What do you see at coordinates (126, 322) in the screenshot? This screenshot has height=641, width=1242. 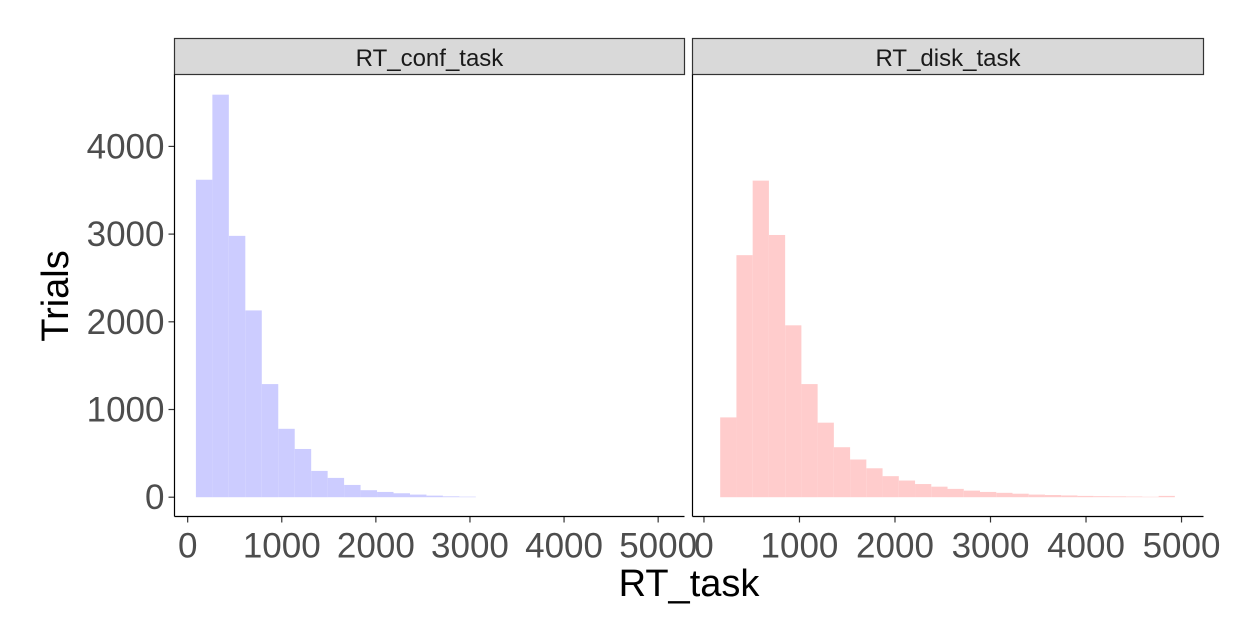 I see `y-tick-label: 2000` at bounding box center [126, 322].